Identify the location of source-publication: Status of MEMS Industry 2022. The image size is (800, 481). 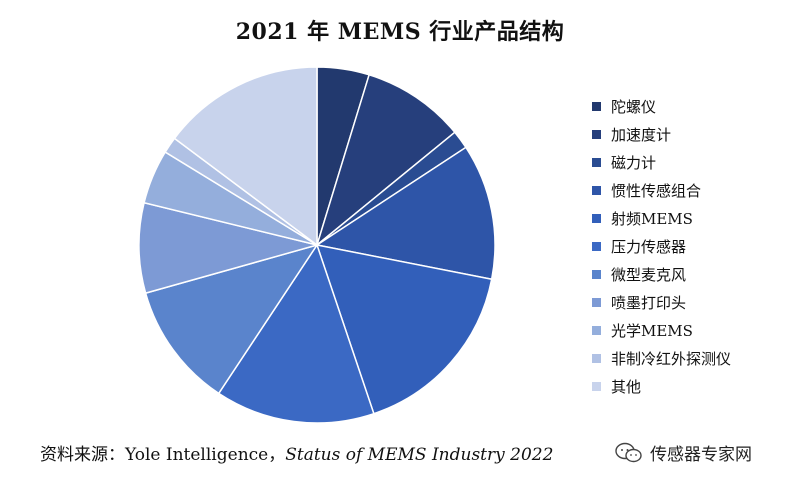
(419, 455).